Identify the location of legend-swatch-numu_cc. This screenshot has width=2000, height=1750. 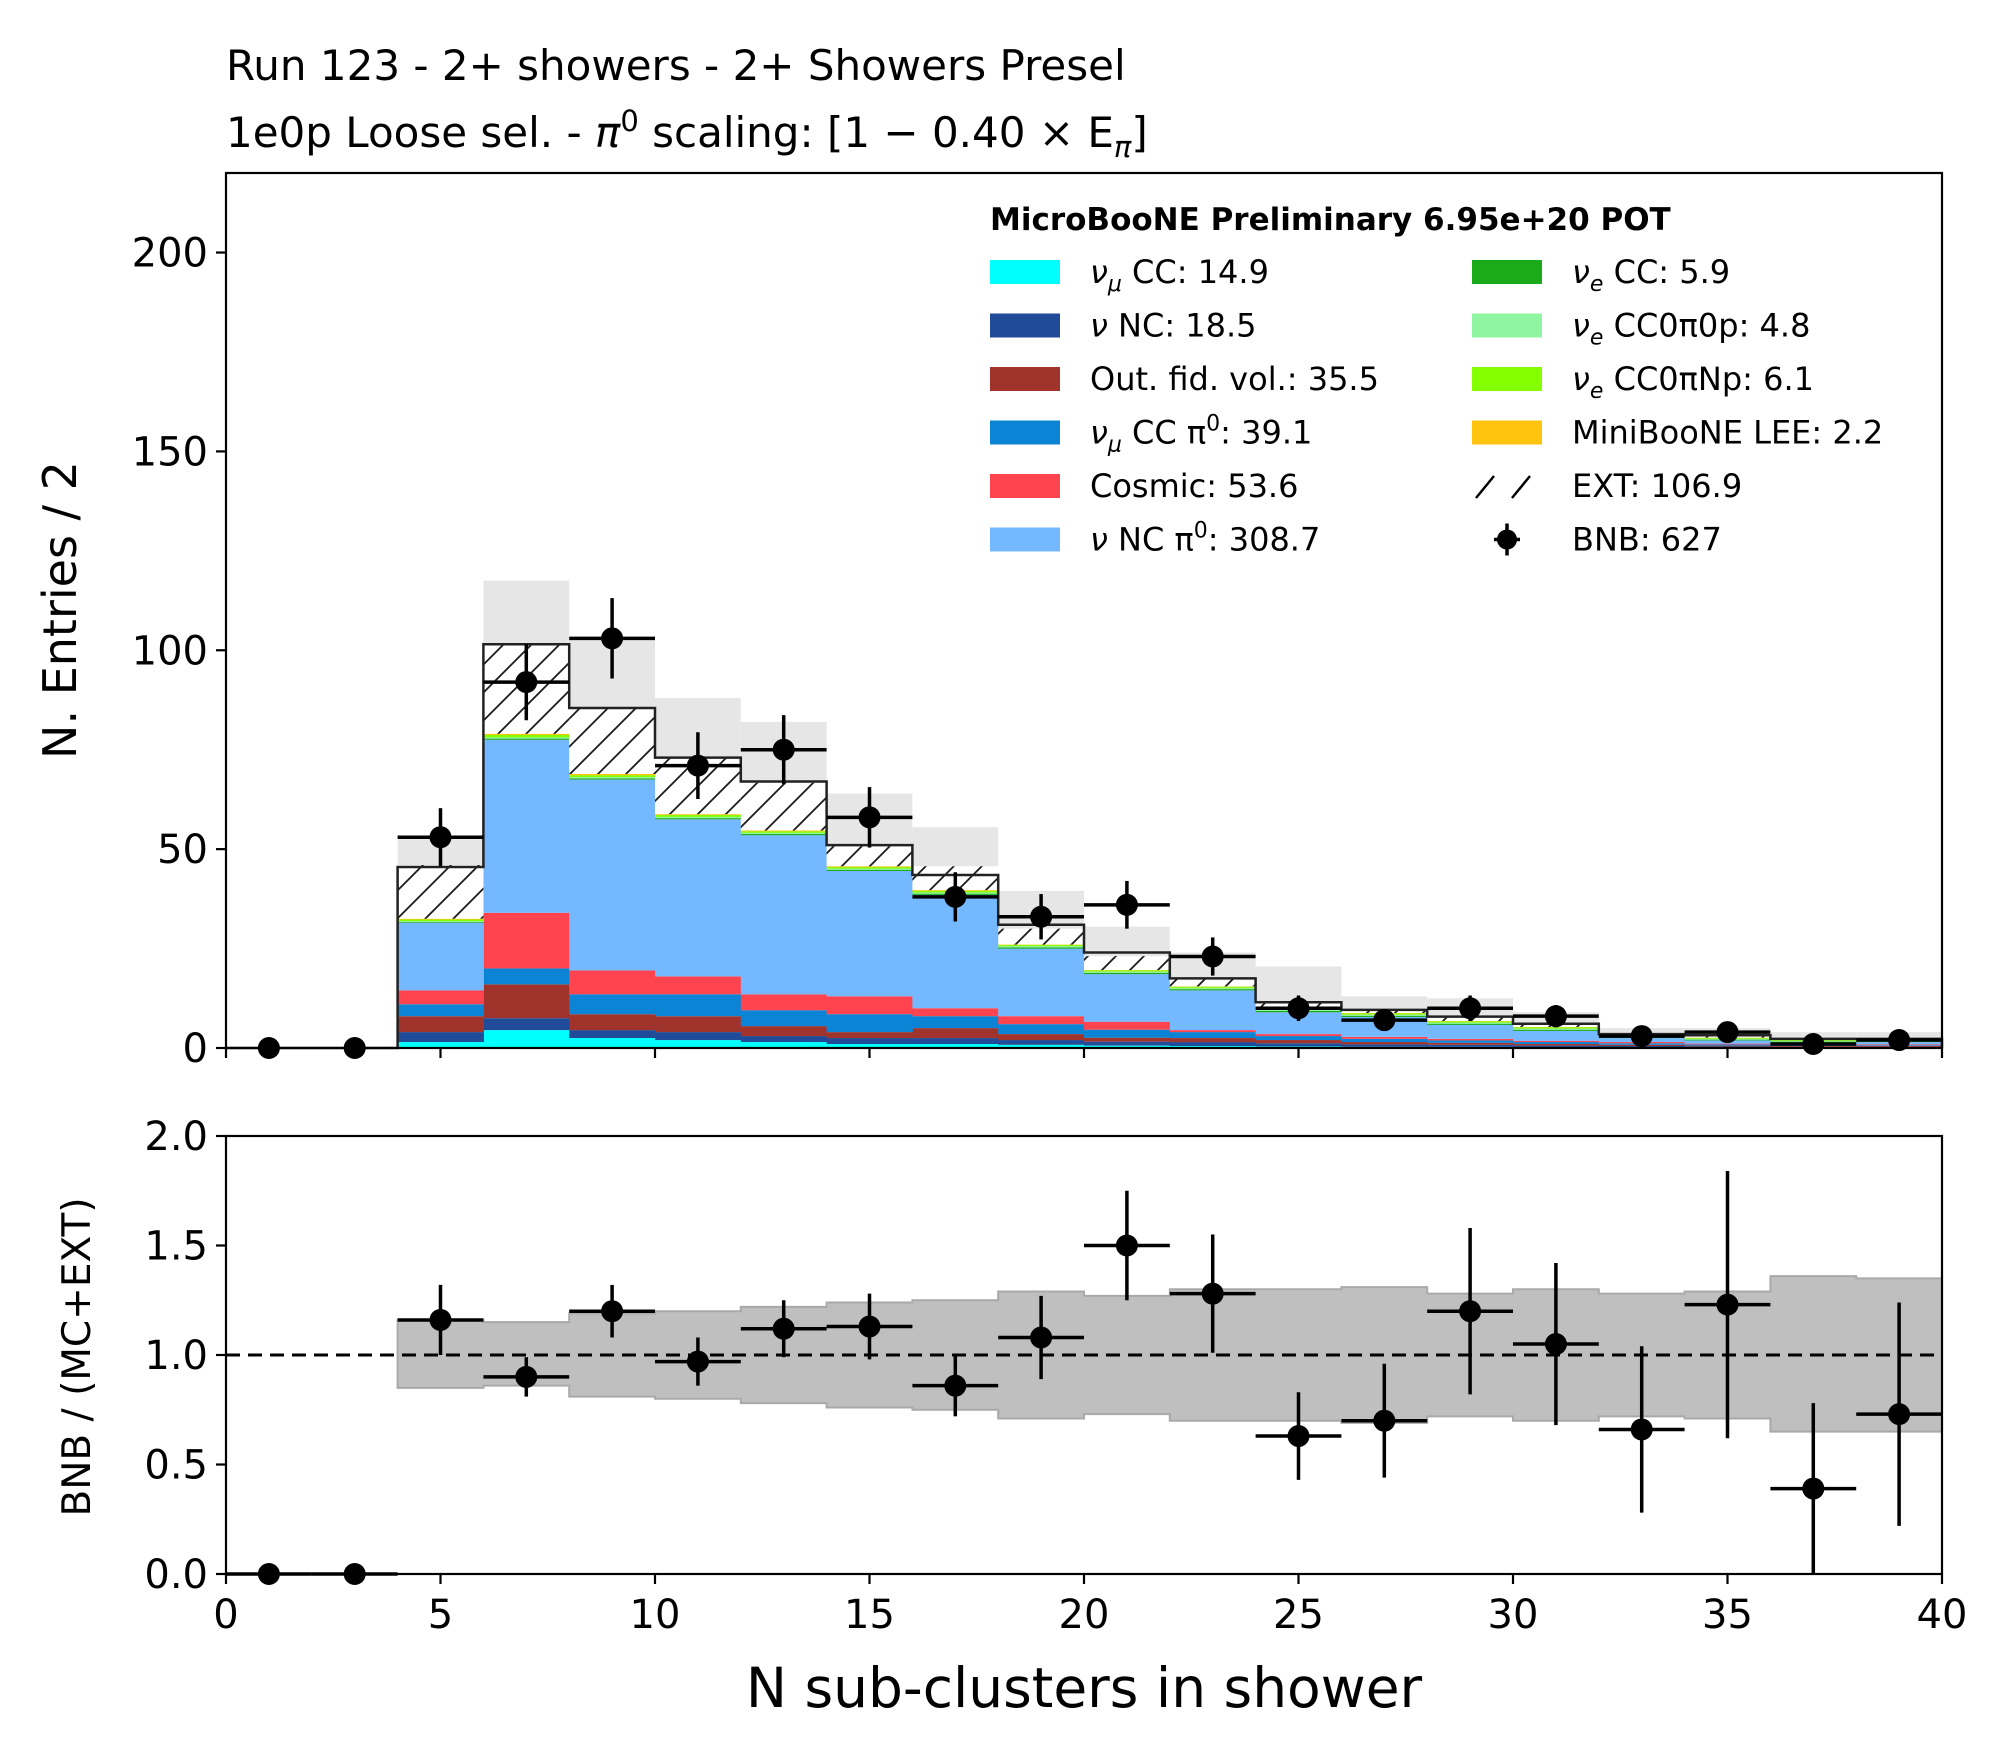
(1025, 272).